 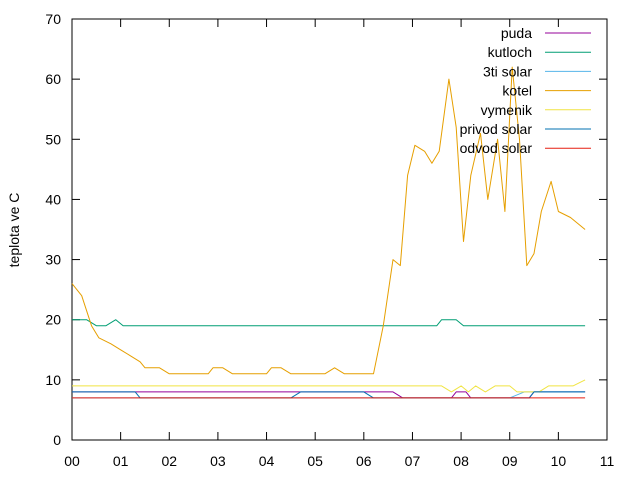 I want to click on legend-label: odvod solar, so click(x=496, y=148).